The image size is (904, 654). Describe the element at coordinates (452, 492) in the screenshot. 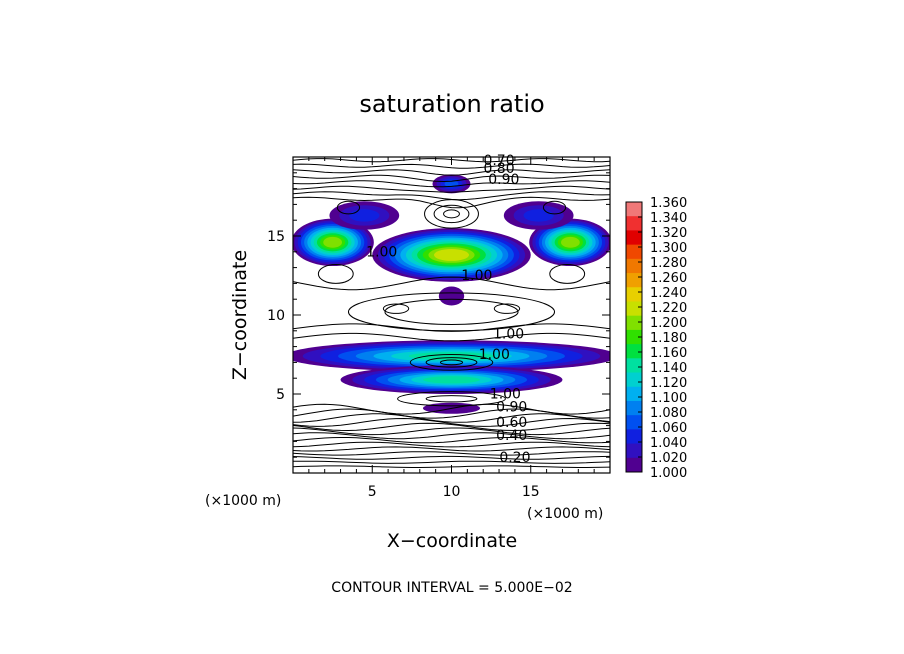

I see `x-tick-label: 10` at that location.